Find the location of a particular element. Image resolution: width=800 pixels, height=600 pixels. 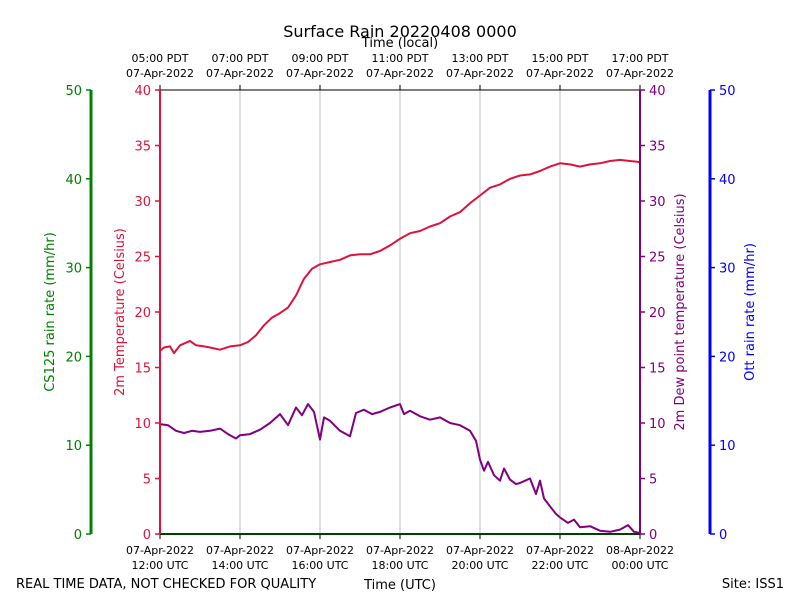

top-tick-label: 09:00 PDT is located at coordinates (319, 58).